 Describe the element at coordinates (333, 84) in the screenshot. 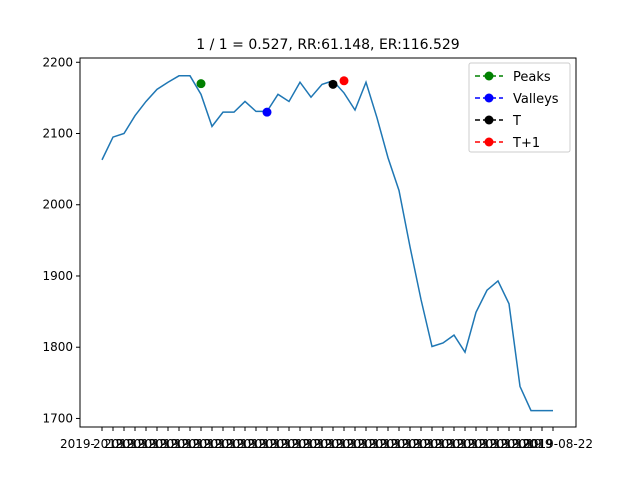

I see `marker-t` at that location.